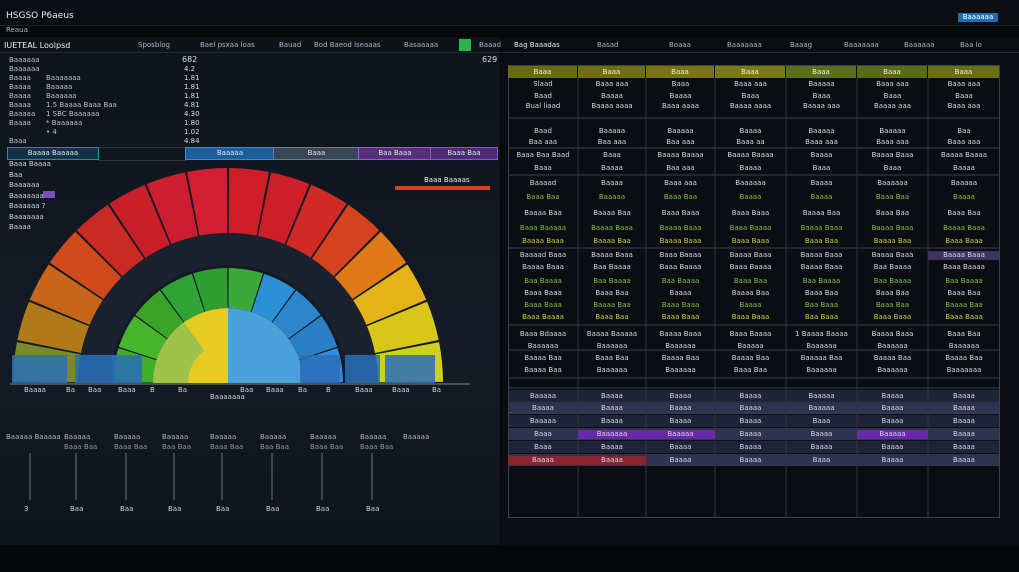 The image size is (1019, 572). Describe the element at coordinates (230, 153) in the screenshot. I see `tab: Baaaaa` at that location.